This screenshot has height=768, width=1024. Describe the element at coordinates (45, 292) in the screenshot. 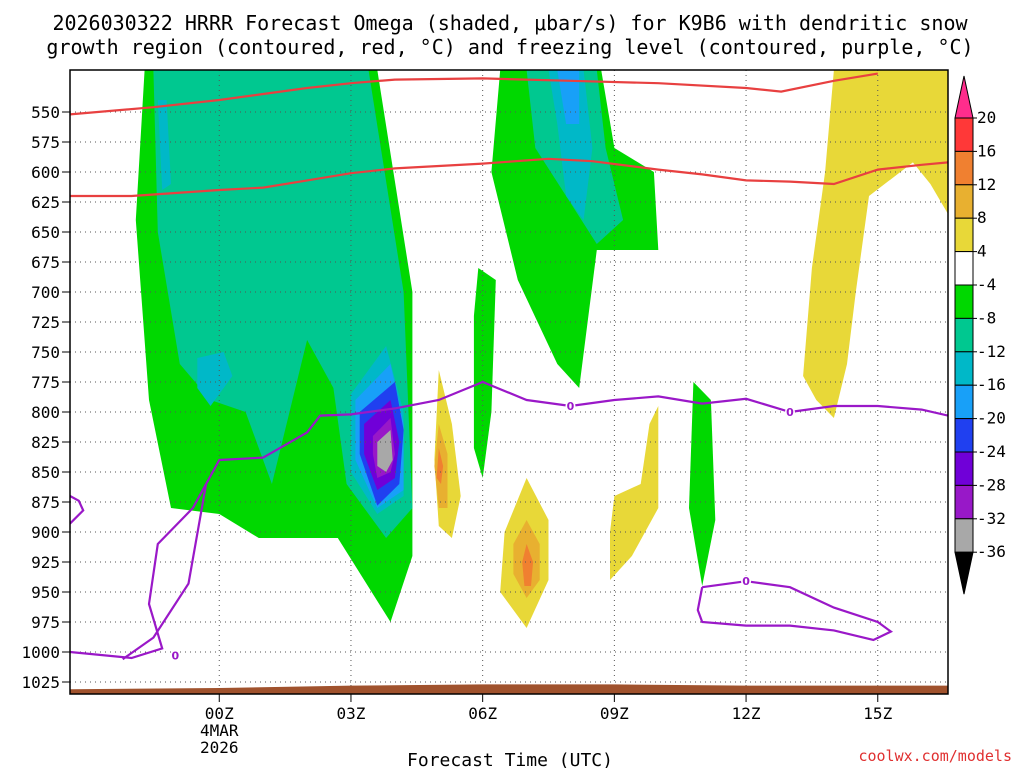

I see `y-tick-label: 700` at that location.